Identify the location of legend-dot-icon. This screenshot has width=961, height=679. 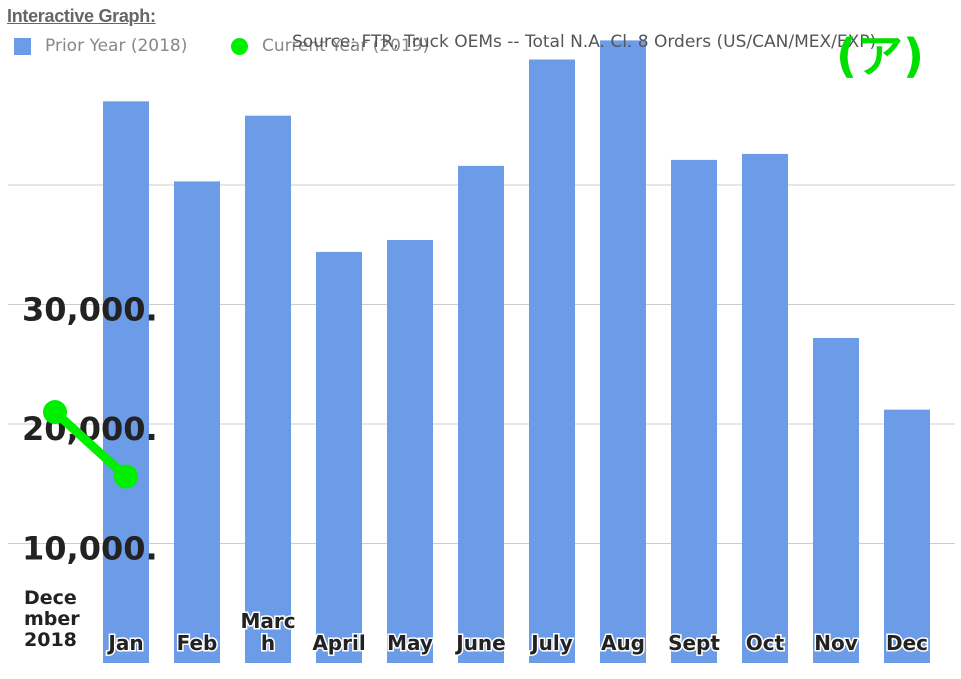
(239, 46).